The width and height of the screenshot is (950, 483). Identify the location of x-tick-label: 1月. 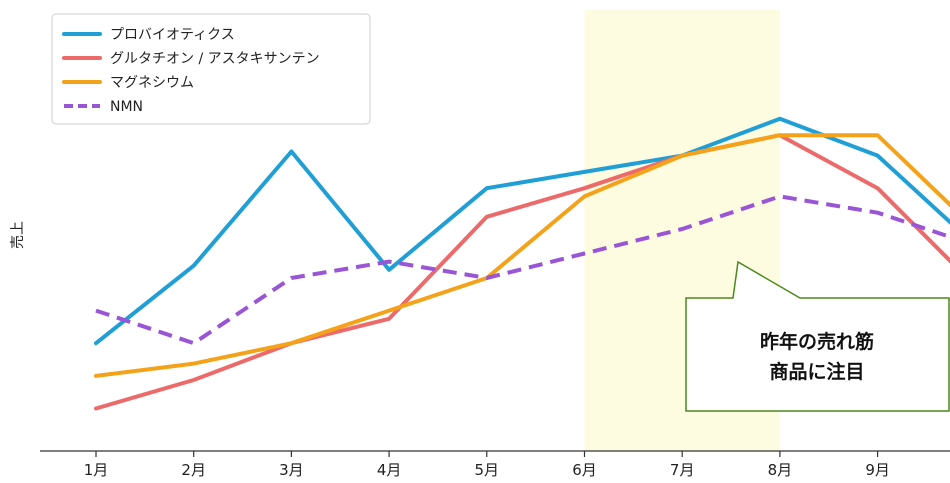
(96, 470).